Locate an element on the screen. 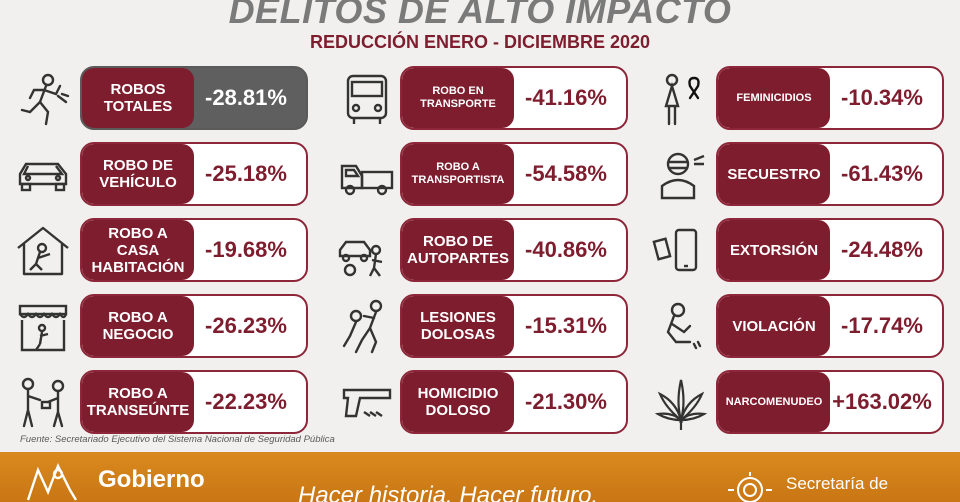  crime-label: SECUESTRO is located at coordinates (774, 174).